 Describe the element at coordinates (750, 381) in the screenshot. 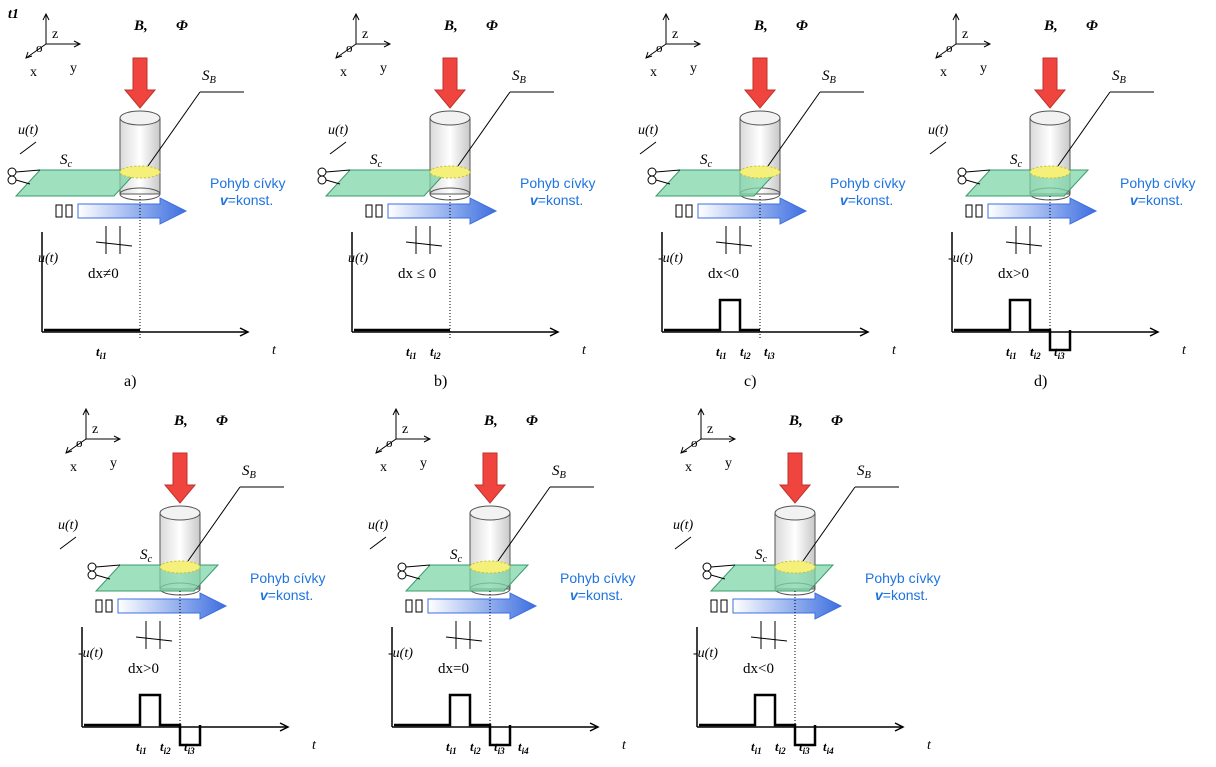

I see `caption-label: c)` at that location.